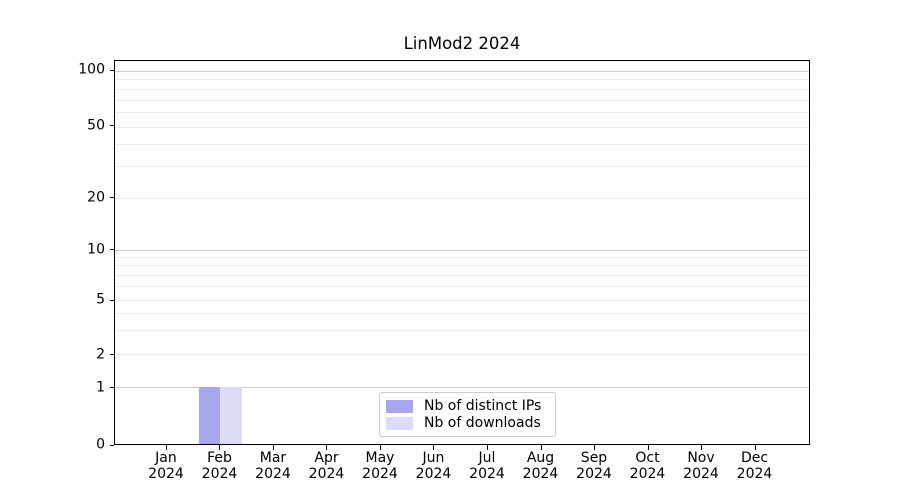 This screenshot has width=900, height=500. I want to click on x-tick-label-may: May 2024, so click(380, 466).